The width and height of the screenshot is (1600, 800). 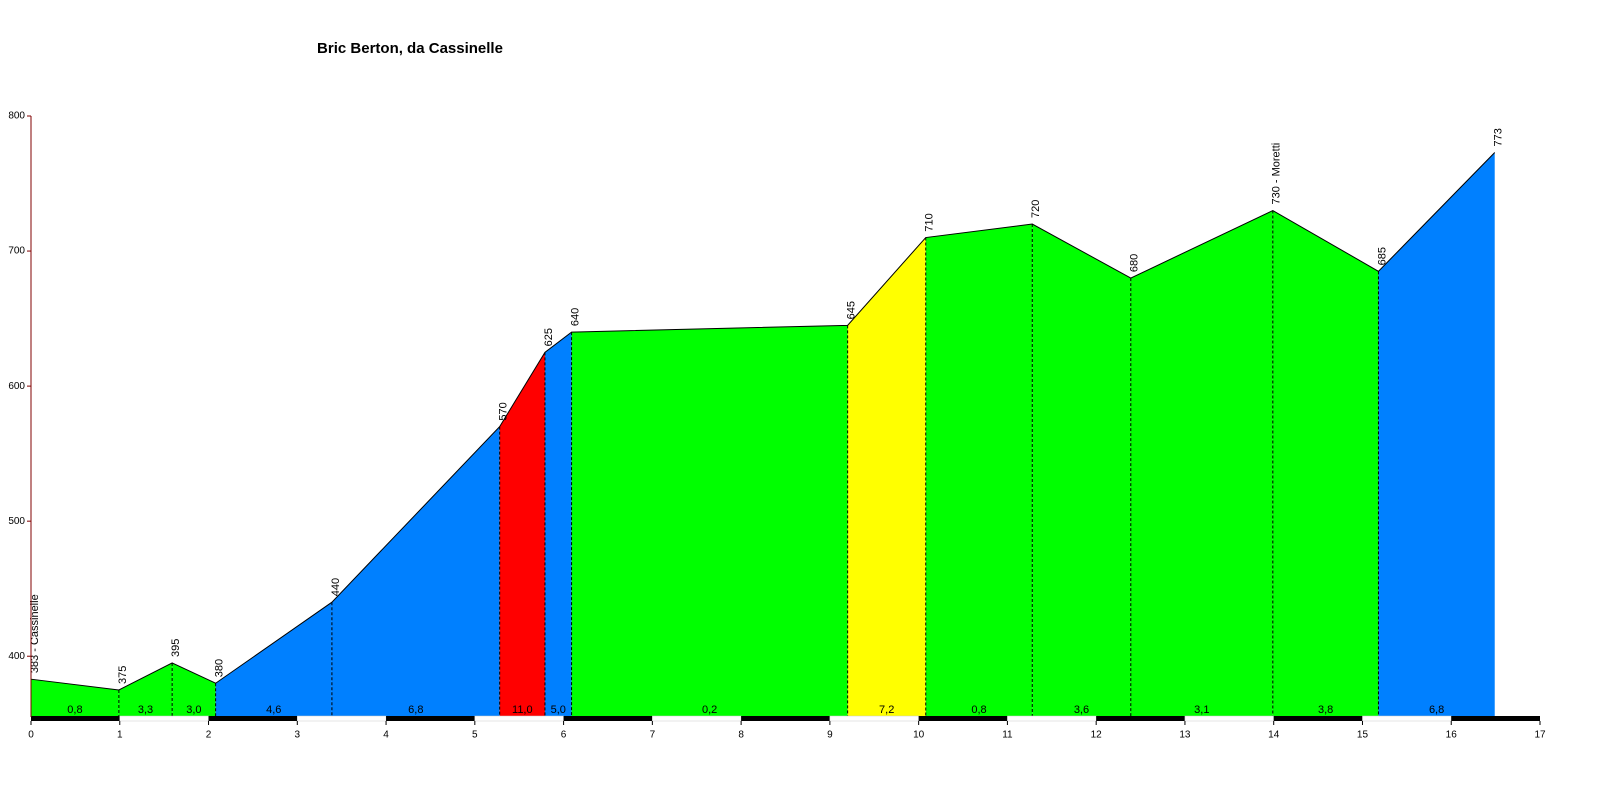 I want to click on x-tick-label: 11, so click(x=1007, y=735).